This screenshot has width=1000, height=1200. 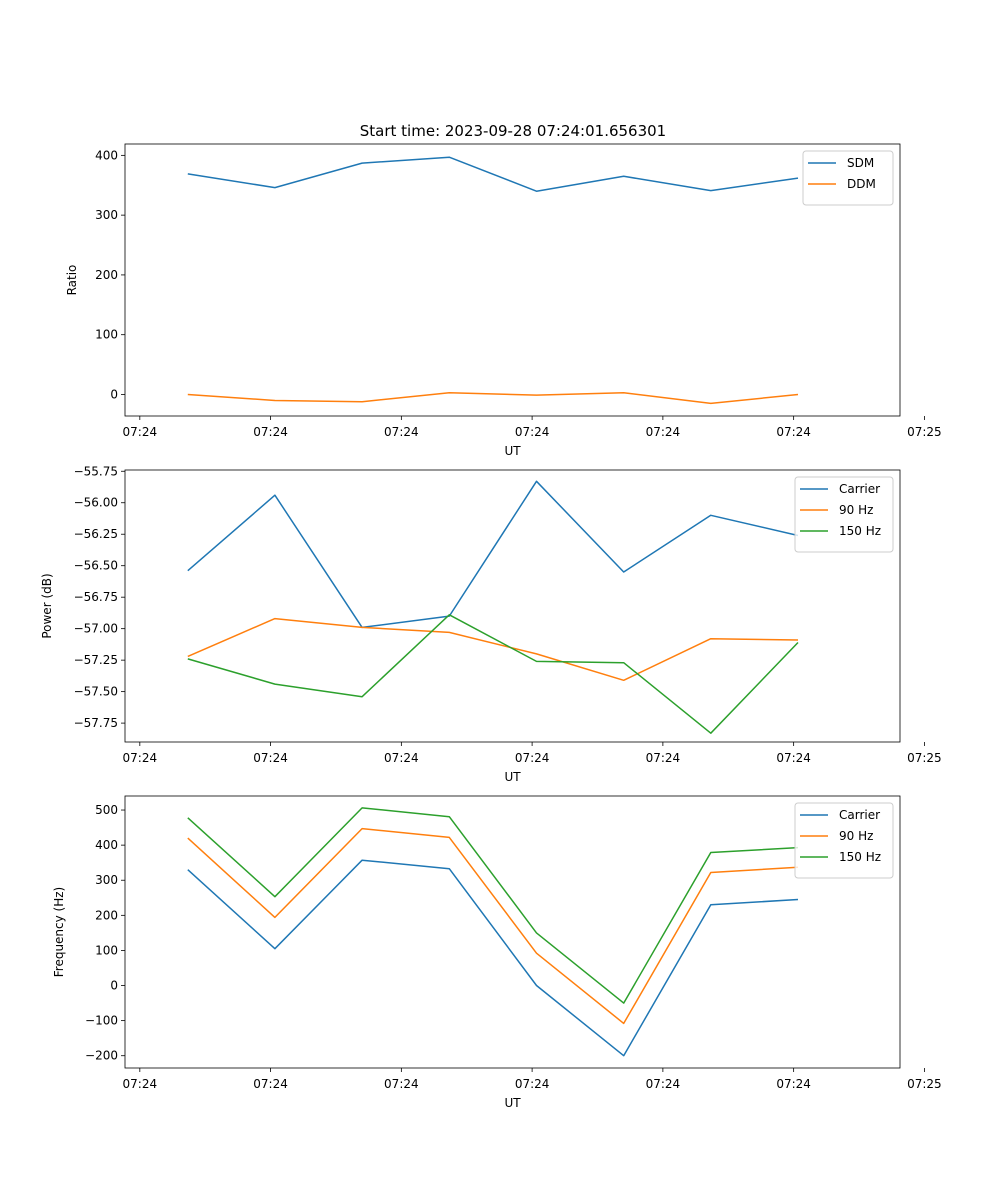 I want to click on y-tick-label: 500, so click(x=106, y=810).